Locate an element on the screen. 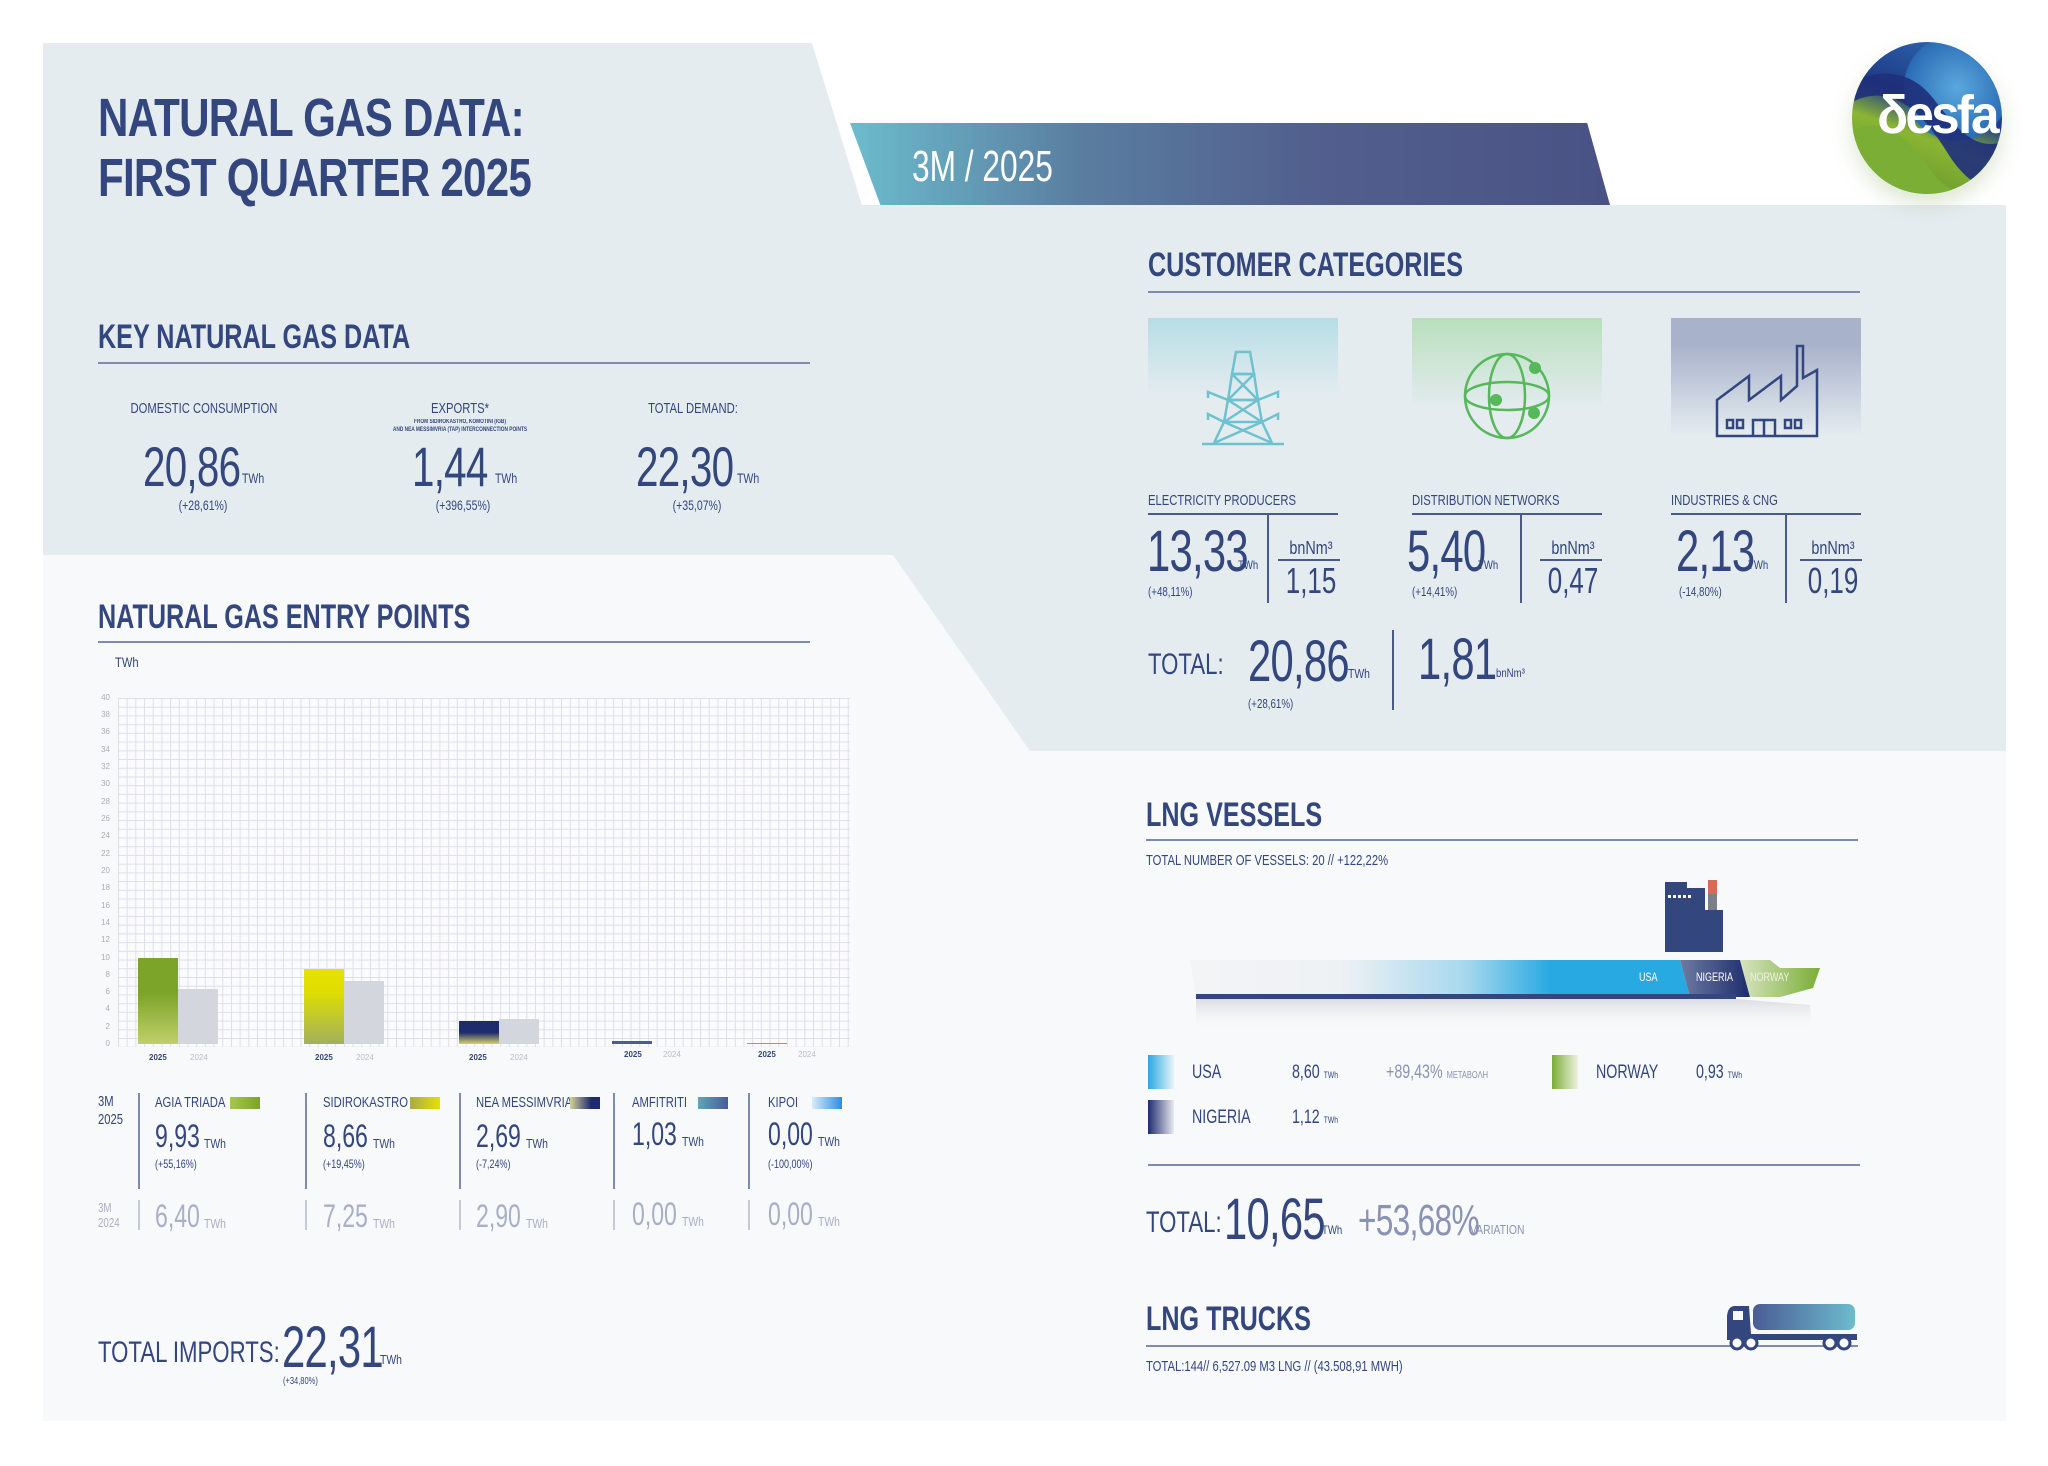 Image resolution: width=2048 pixels, height=1466 pixels. total-vdivider is located at coordinates (1393, 670).